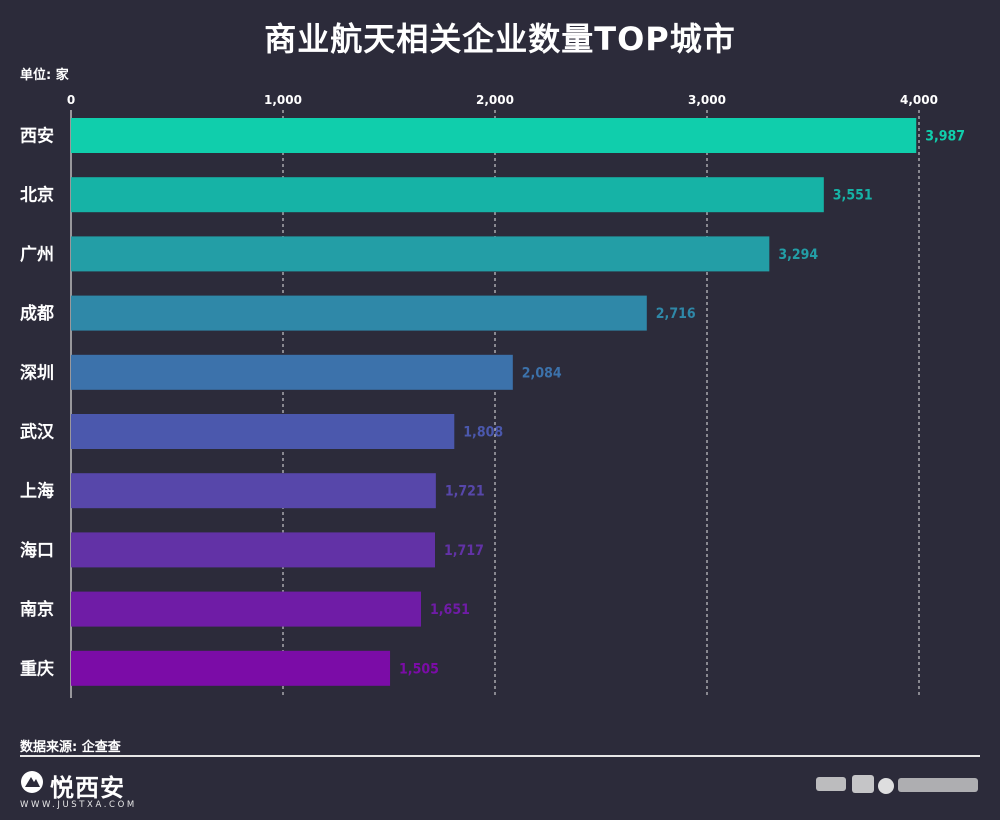 The width and height of the screenshot is (1000, 820). Describe the element at coordinates (945, 137) in the screenshot. I see `value-label: 3,987` at that location.